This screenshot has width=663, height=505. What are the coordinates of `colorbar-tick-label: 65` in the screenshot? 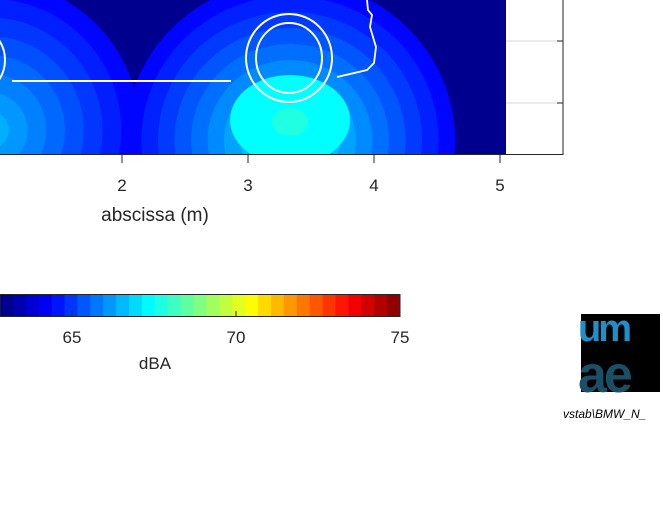 It's located at (72, 337).